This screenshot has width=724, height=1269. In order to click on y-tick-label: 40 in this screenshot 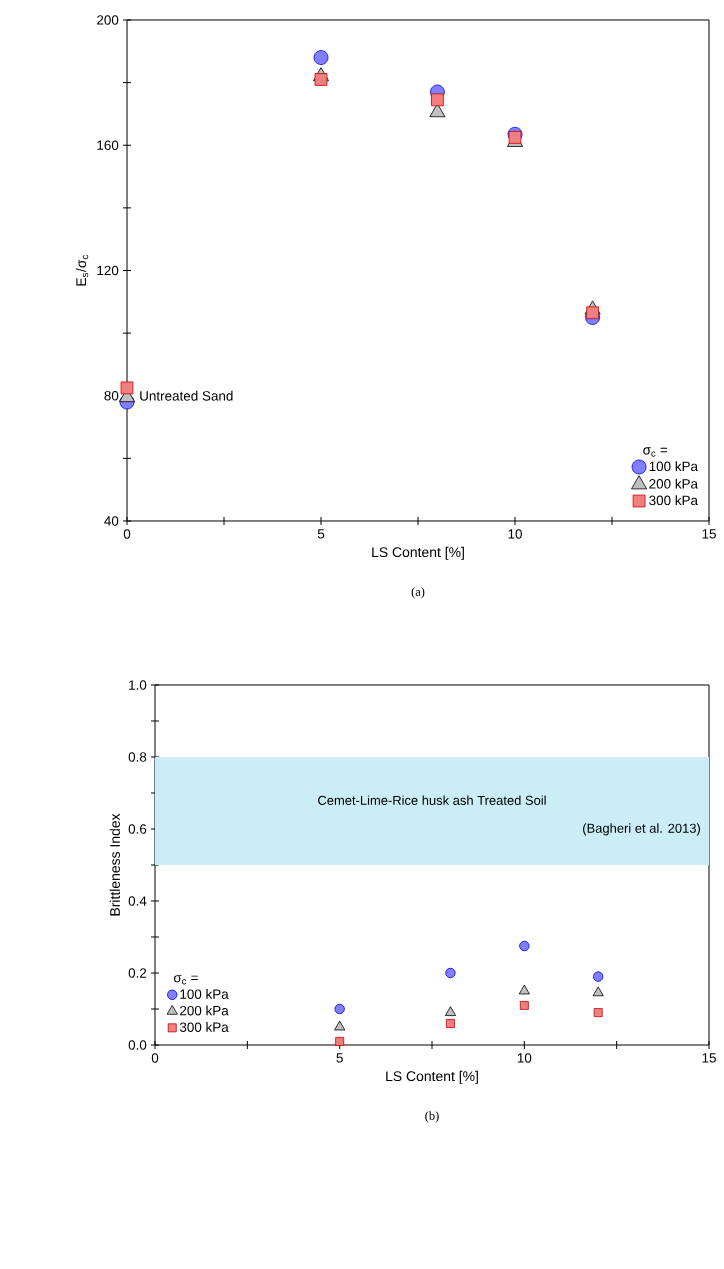, I will do `click(111, 521)`.